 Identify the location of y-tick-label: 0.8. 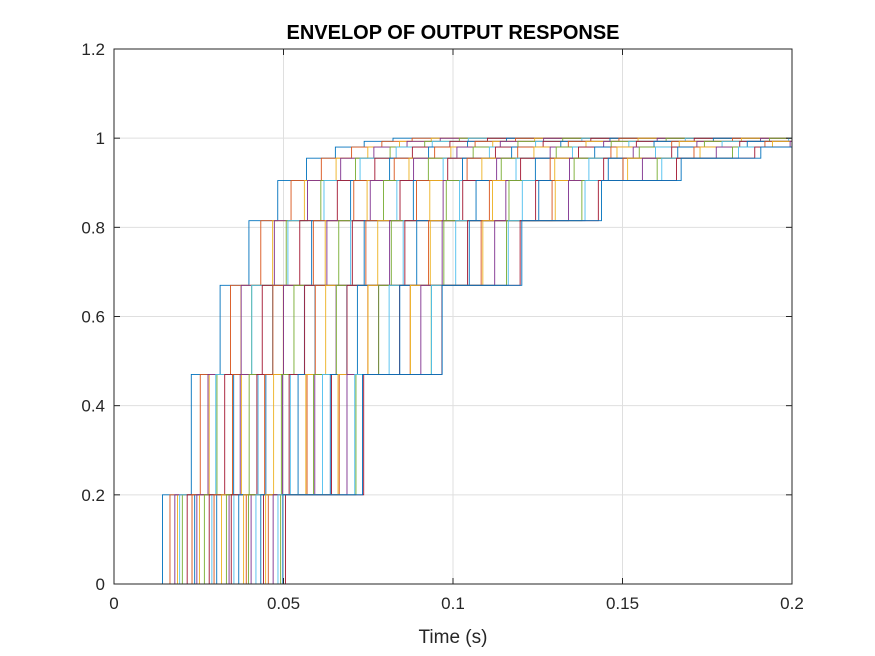
(93, 227).